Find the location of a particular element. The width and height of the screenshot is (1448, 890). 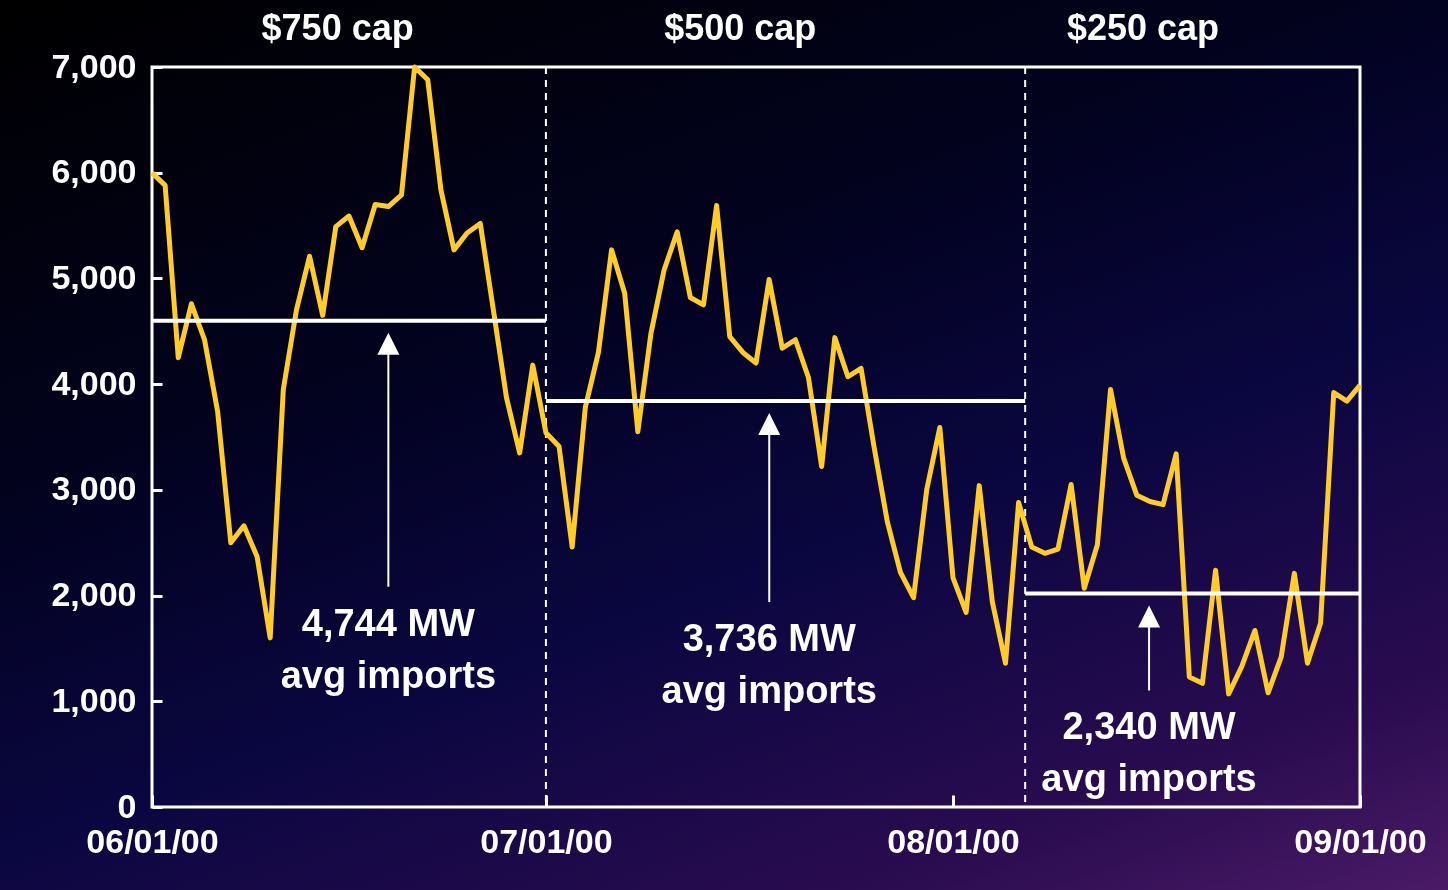

annotation: 2,340 MW avg imports is located at coordinates (1149, 752).